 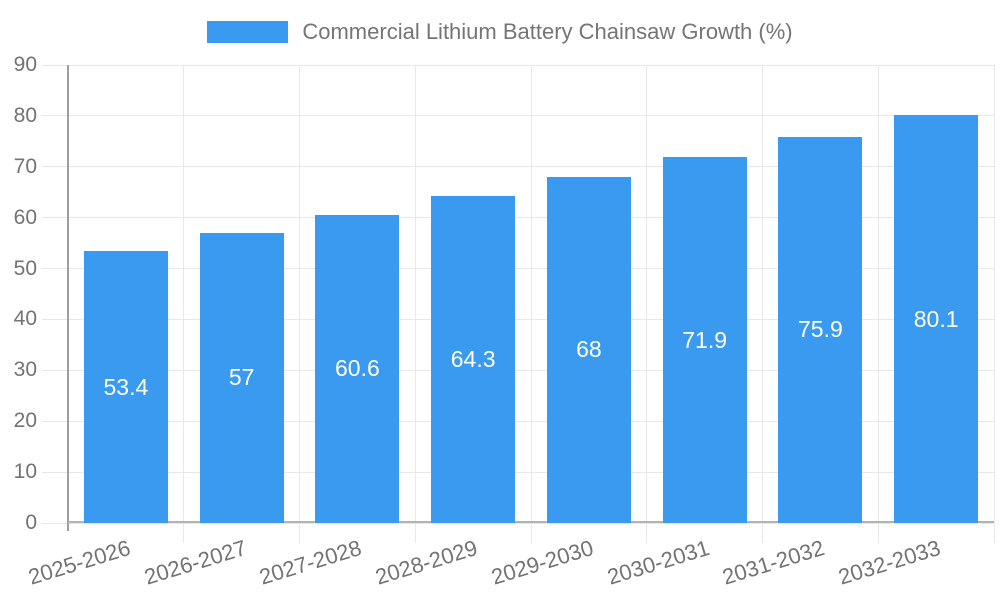 I want to click on bar: 60.6, so click(x=357, y=368).